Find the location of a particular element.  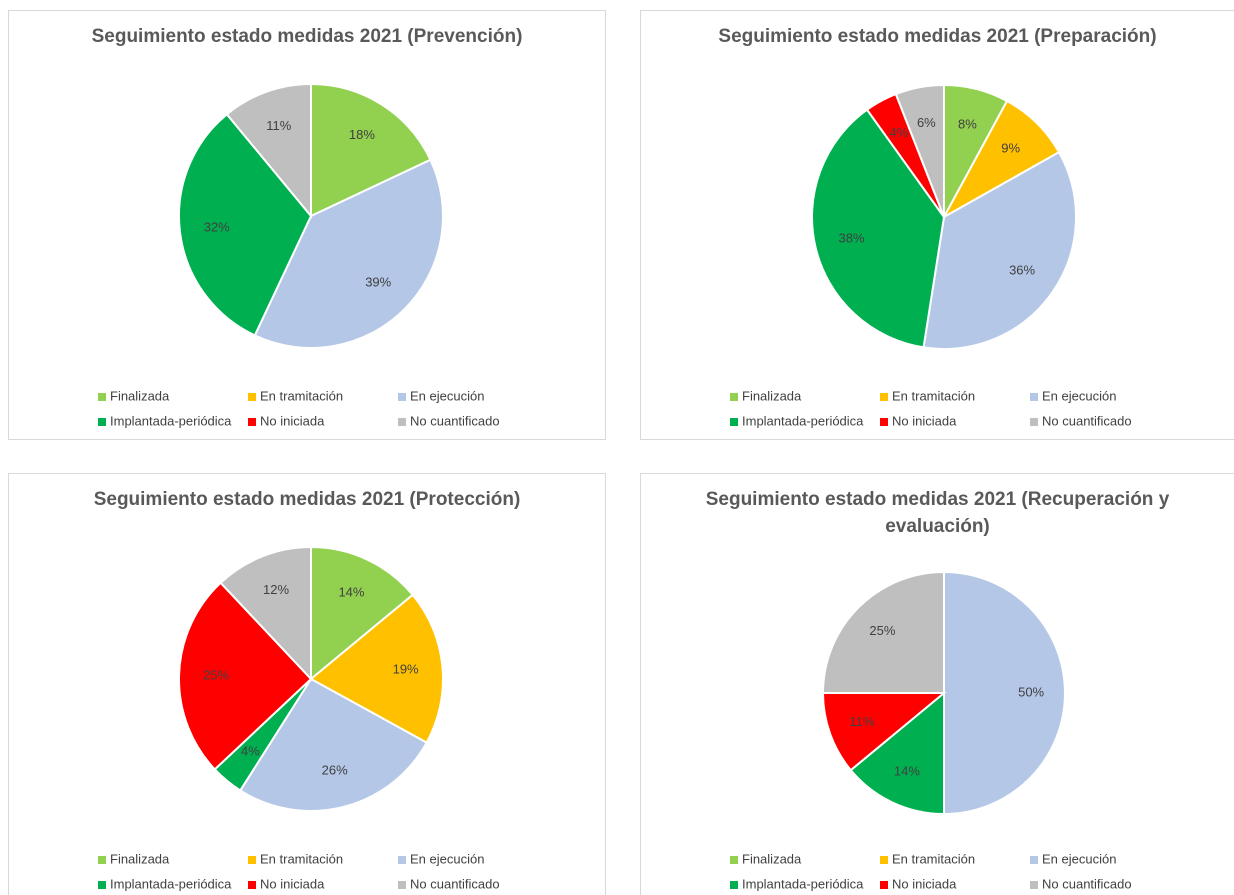

data-label: 9% is located at coordinates (1010, 148).